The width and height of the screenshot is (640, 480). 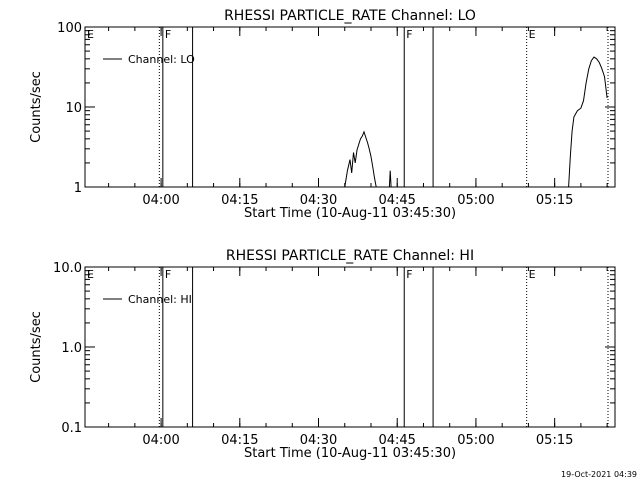 I want to click on y-tick-label-1: 0.1, so click(x=71, y=428).